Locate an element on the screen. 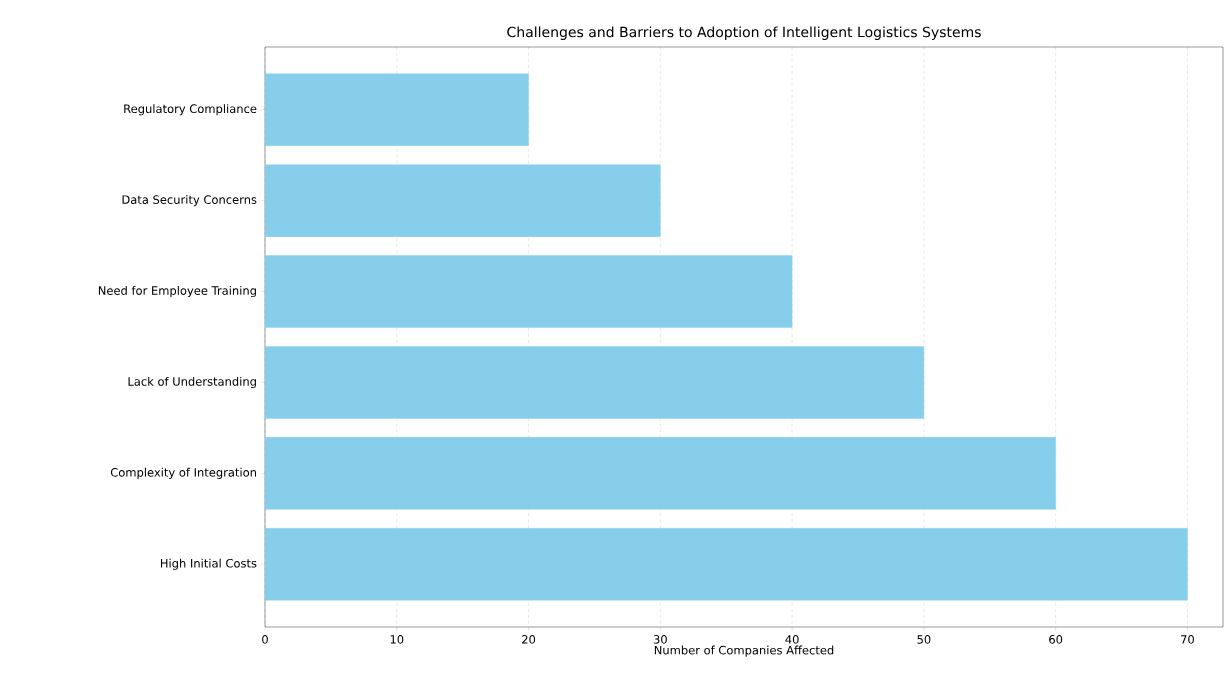  x-tick-label: 0 is located at coordinates (265, 639).